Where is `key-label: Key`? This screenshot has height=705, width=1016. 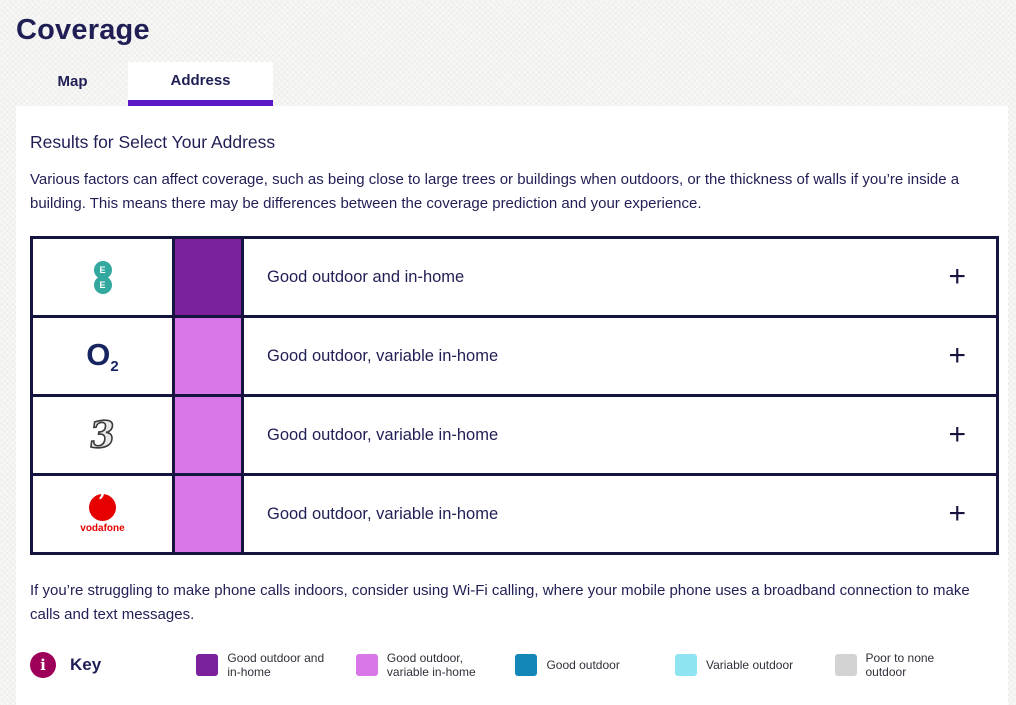
key-label: Key is located at coordinates (86, 664).